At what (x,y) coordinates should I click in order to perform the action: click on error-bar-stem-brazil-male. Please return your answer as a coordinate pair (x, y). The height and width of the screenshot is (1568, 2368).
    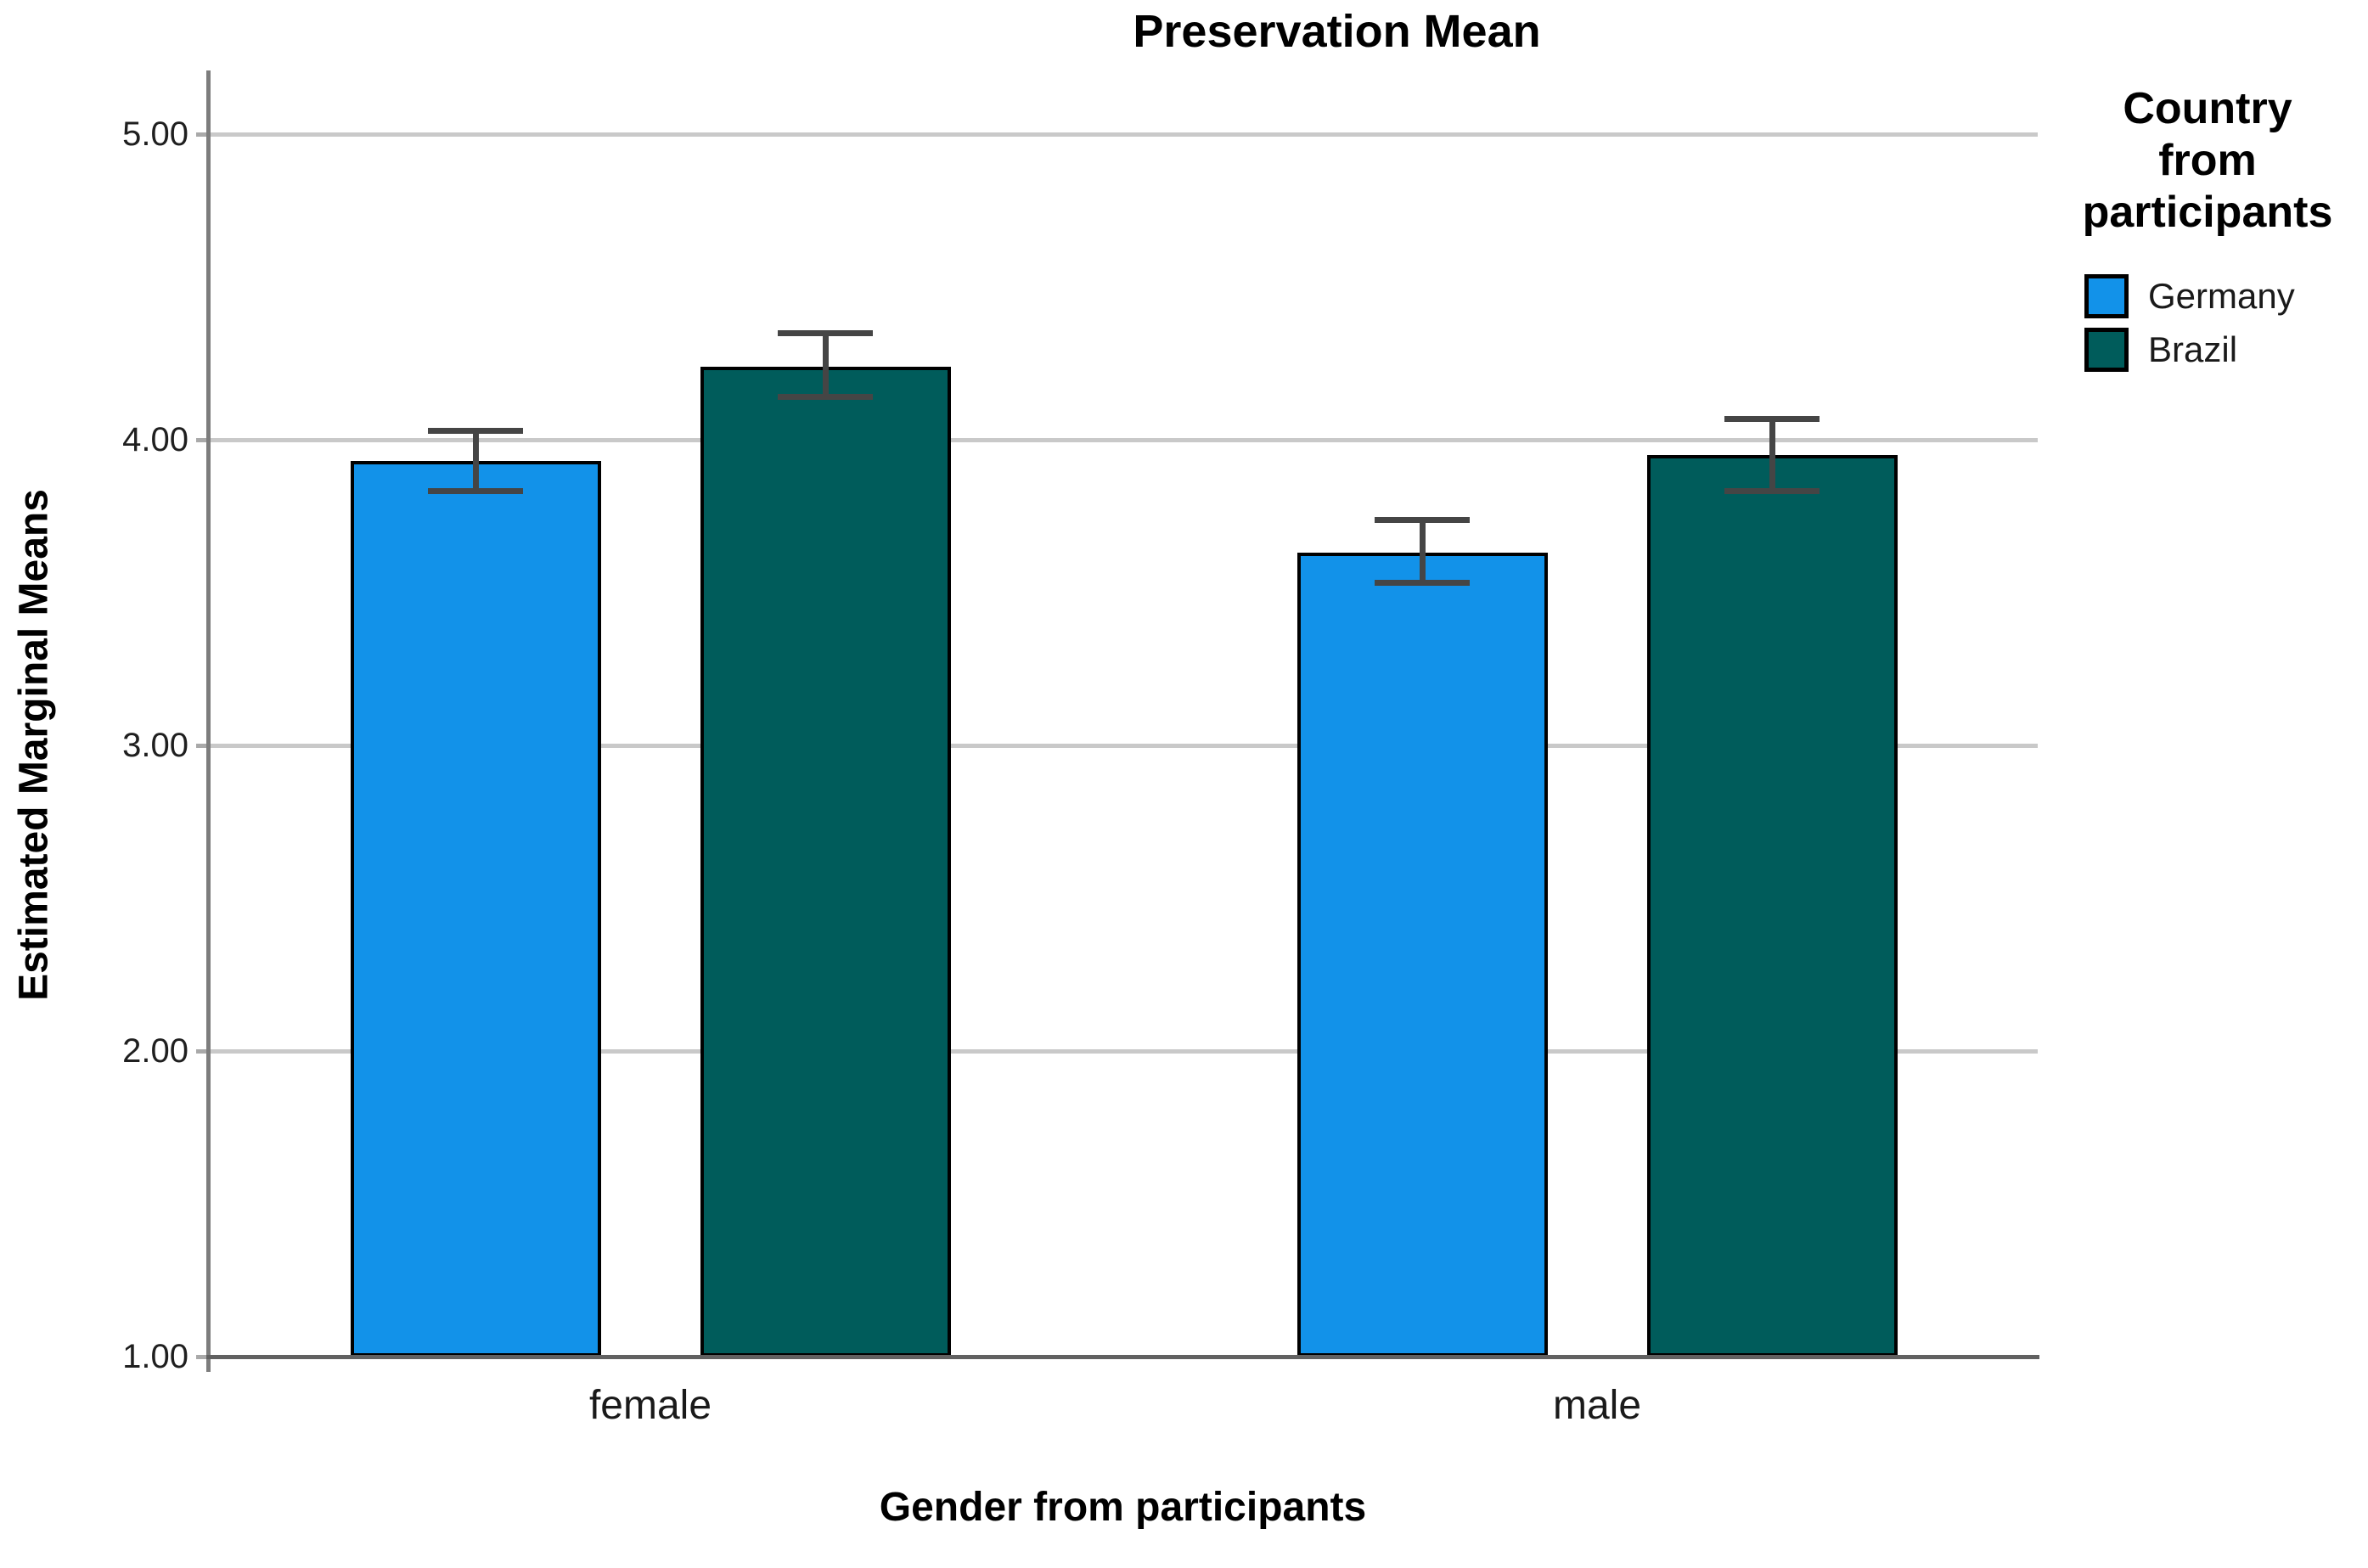
    Looking at the image, I should click on (1772, 455).